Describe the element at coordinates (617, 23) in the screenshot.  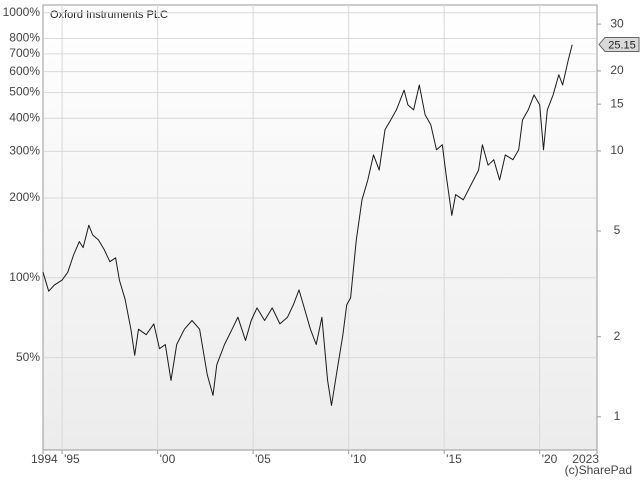
I see `y2-tick-label: 30` at that location.